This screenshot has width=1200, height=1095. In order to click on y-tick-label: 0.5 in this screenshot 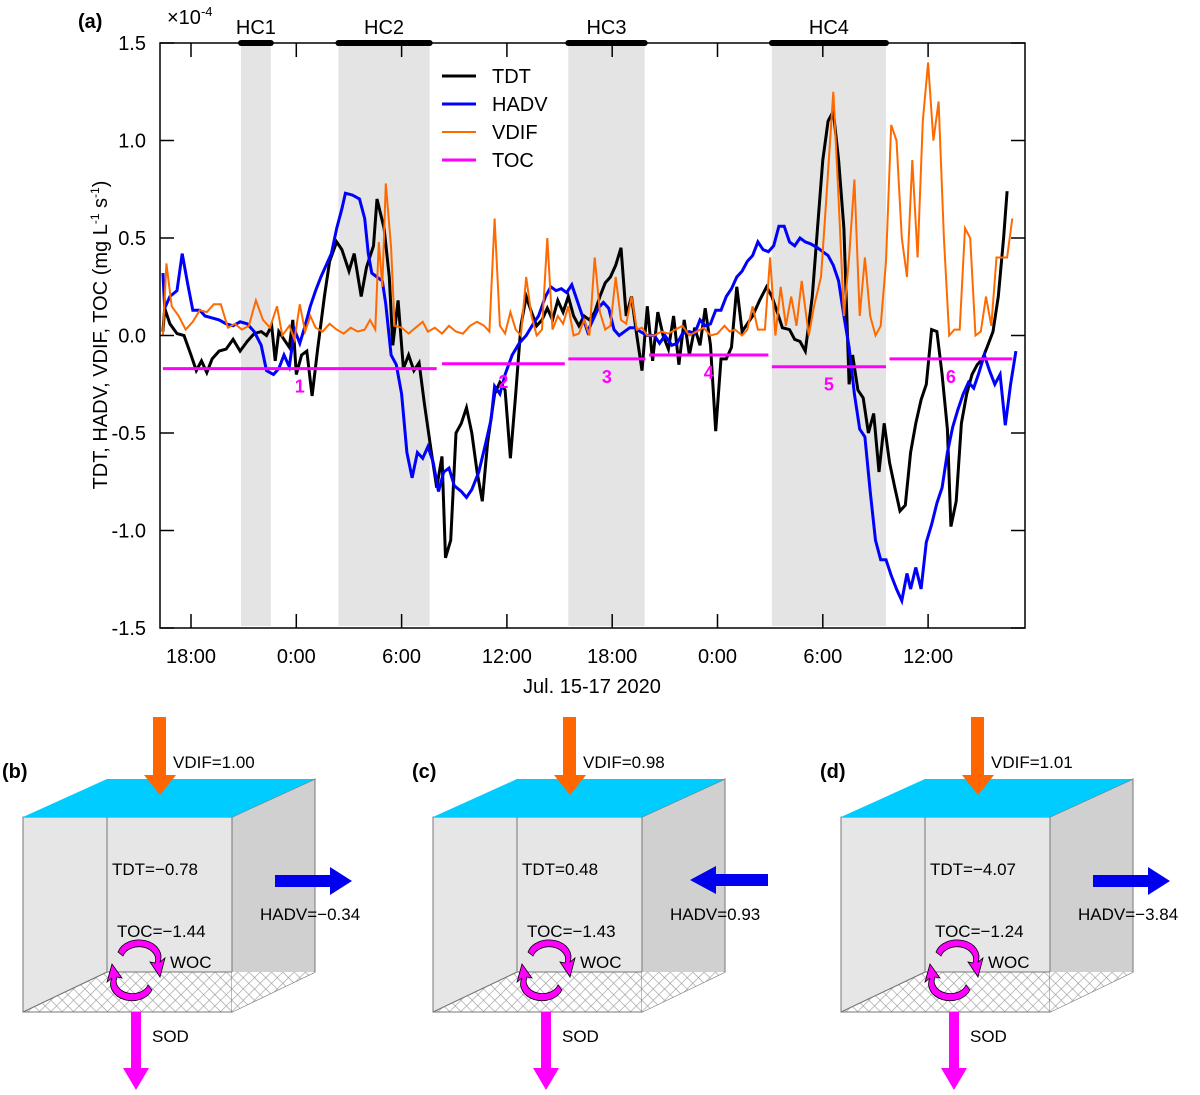, I will do `click(132, 239)`.